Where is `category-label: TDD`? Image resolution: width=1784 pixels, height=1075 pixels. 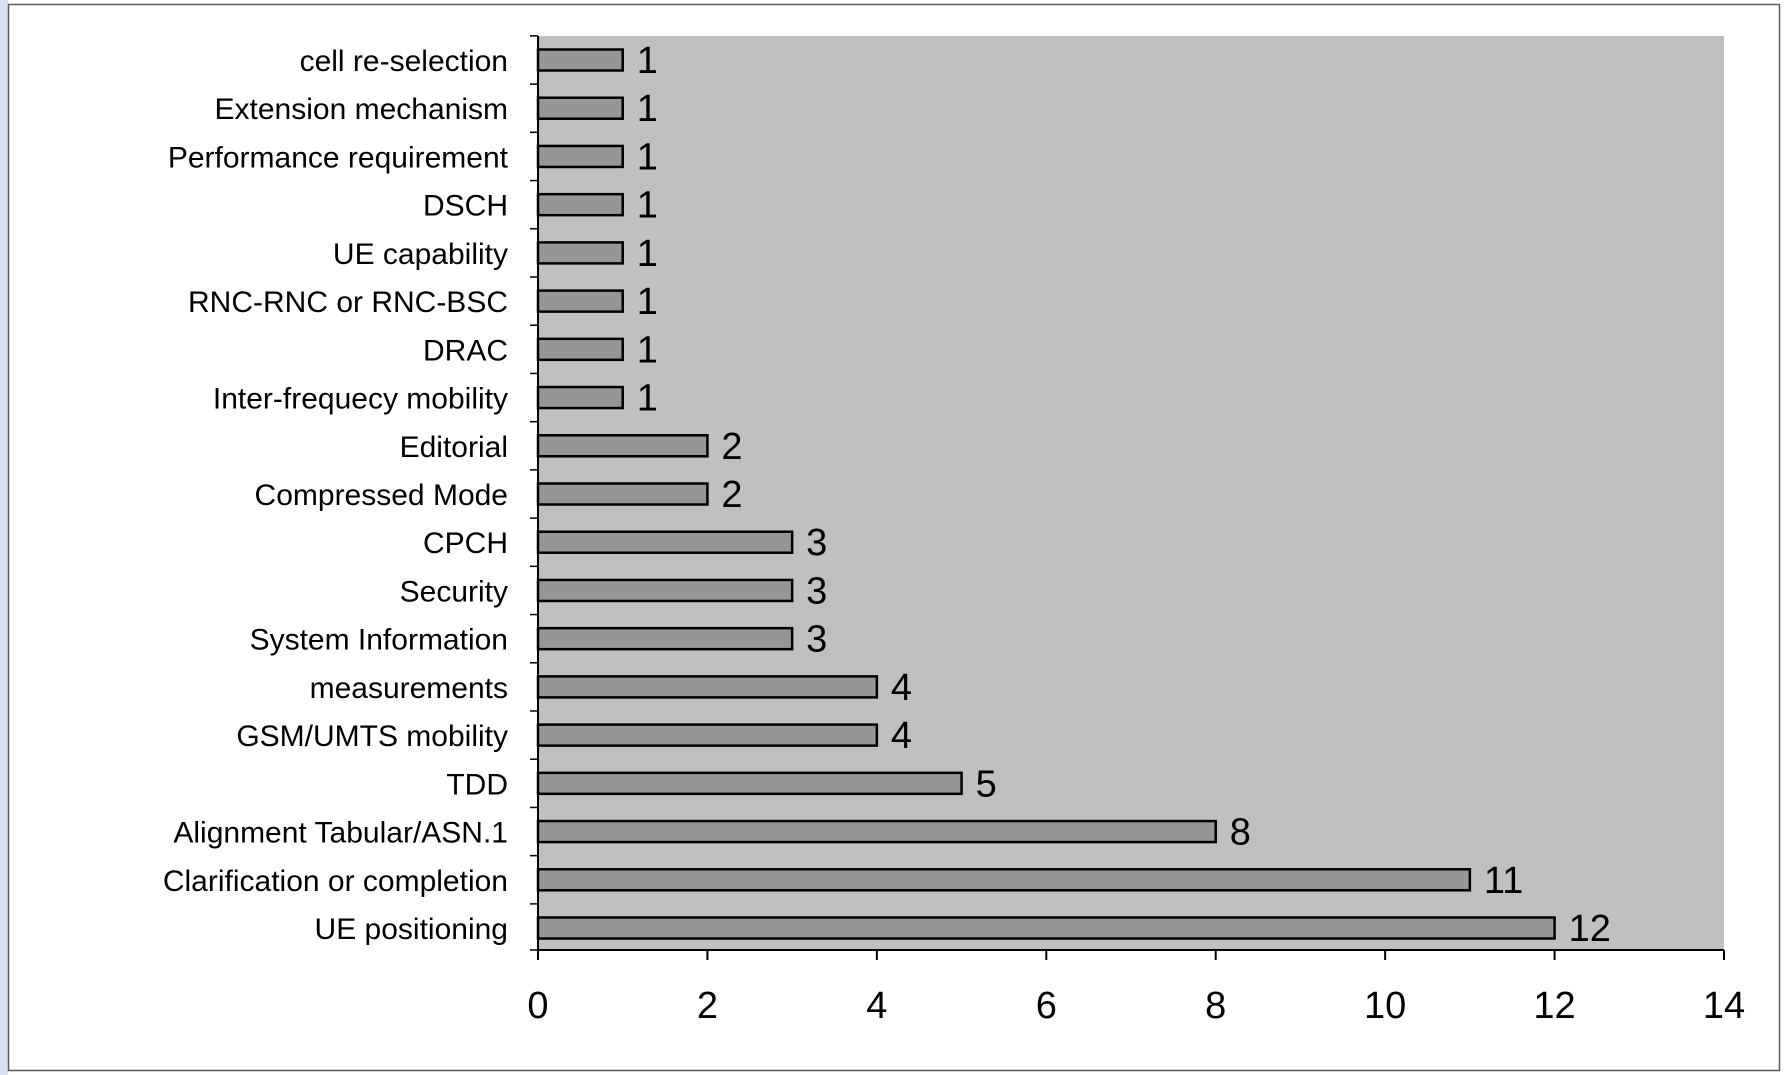
category-label: TDD is located at coordinates (477, 784).